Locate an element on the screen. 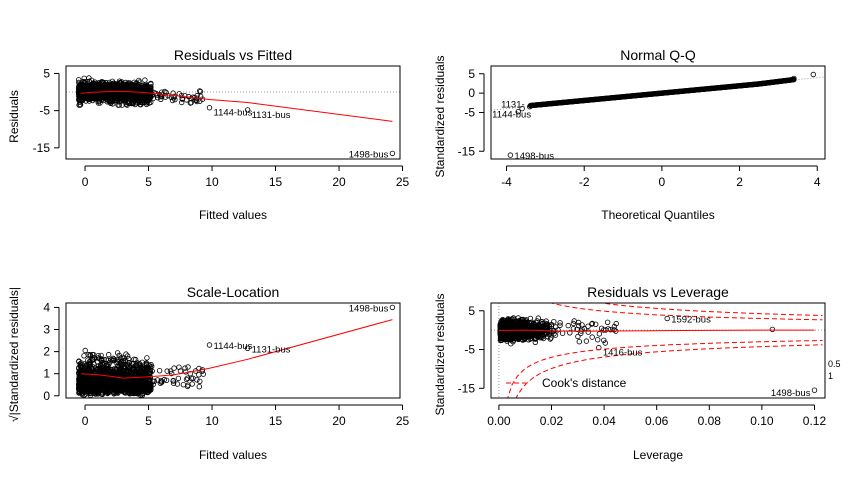 The width and height of the screenshot is (858, 480). x-tick-label: 4 is located at coordinates (817, 182).